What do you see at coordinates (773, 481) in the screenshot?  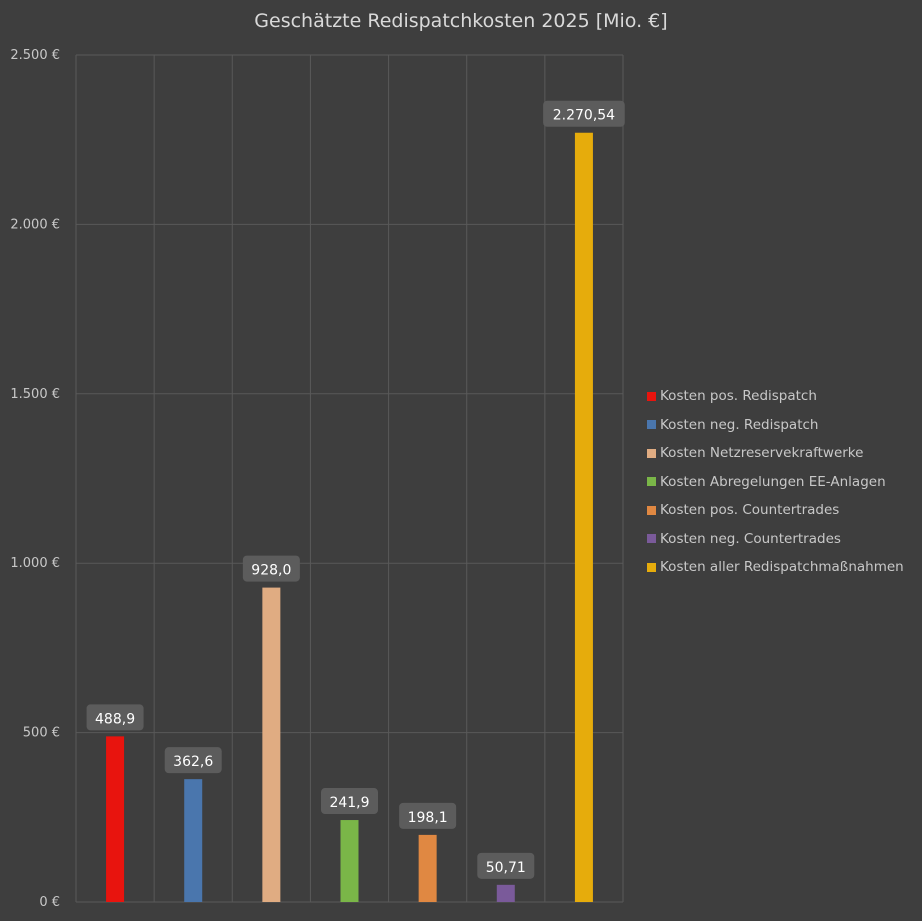 I see `legend-label: Kosten Abregelungen EE-Anlagen` at bounding box center [773, 481].